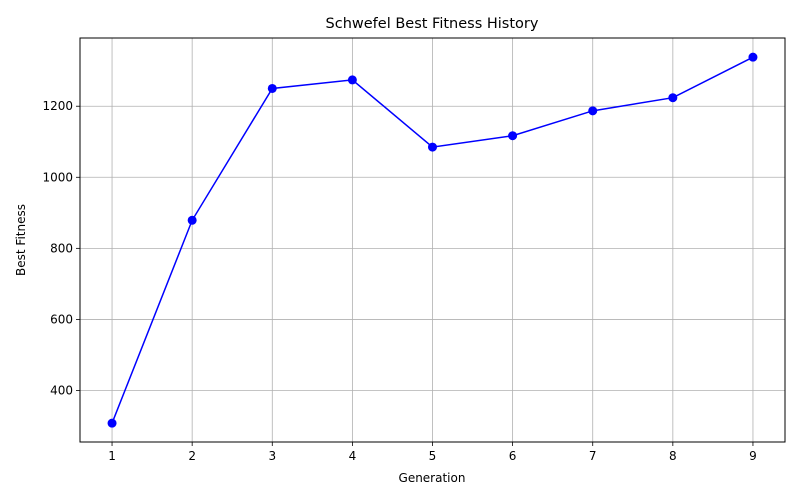 This screenshot has width=800, height=500. What do you see at coordinates (272, 456) in the screenshot?
I see `x-tick-label: 3` at bounding box center [272, 456].